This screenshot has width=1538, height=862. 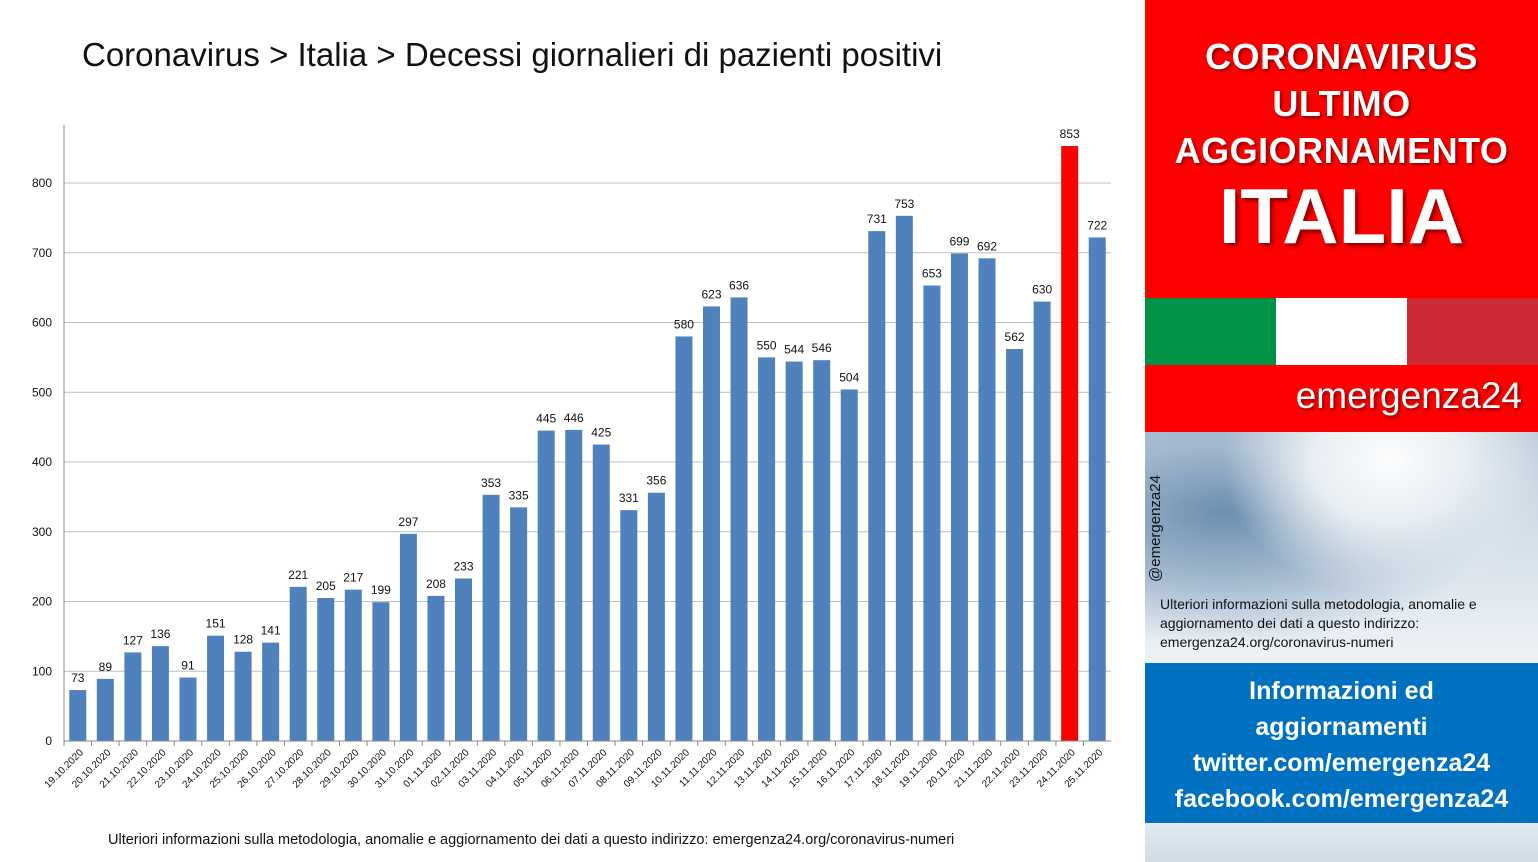 What do you see at coordinates (326, 669) in the screenshot?
I see `bar-28.10.2020` at bounding box center [326, 669].